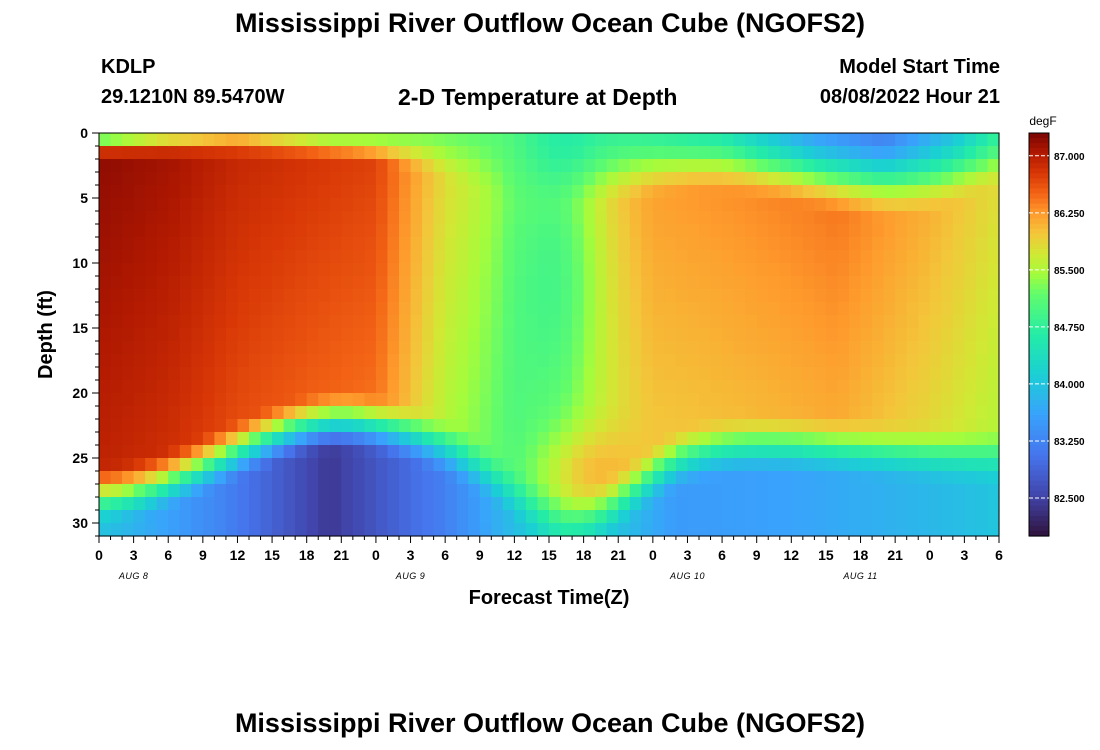  Describe the element at coordinates (549, 598) in the screenshot. I see `x-axis-label: Forecast Time(Z)` at that location.